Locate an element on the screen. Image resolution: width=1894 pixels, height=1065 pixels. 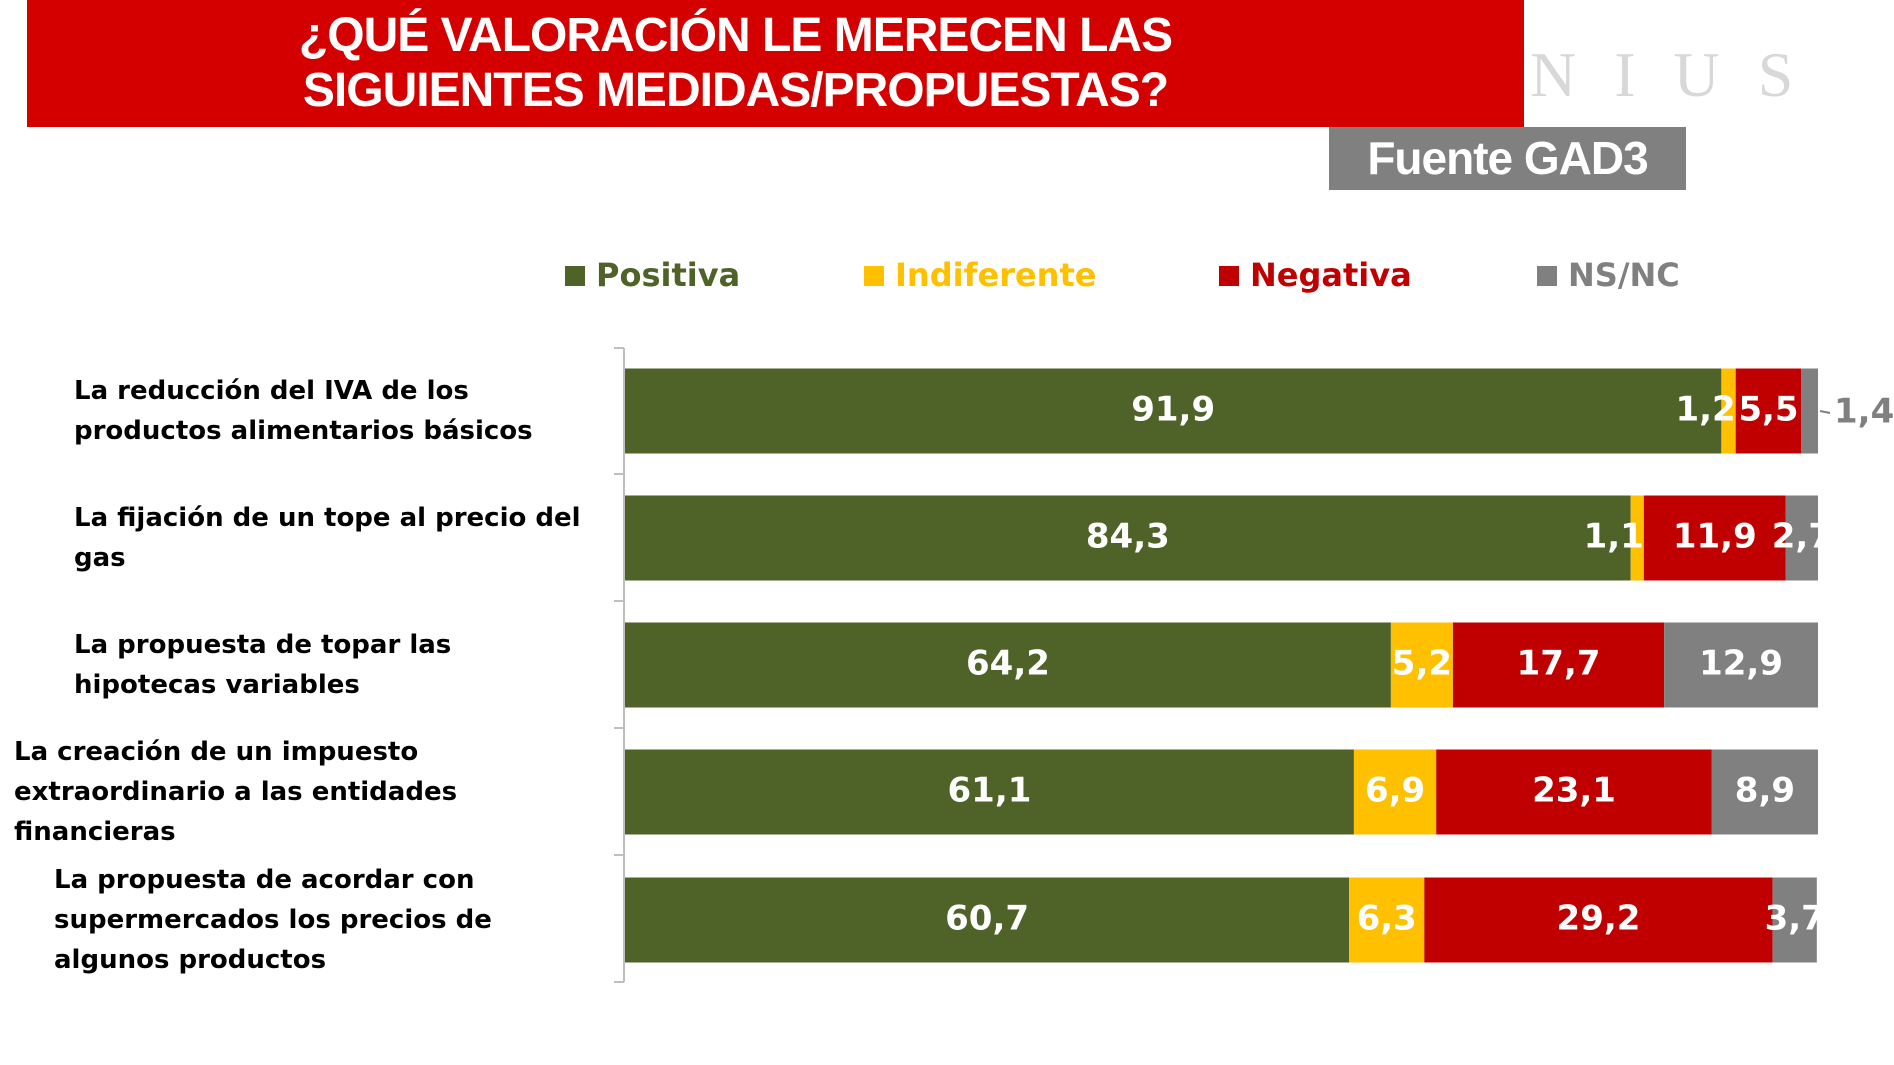
value-label: 91,9 is located at coordinates (1173, 410).